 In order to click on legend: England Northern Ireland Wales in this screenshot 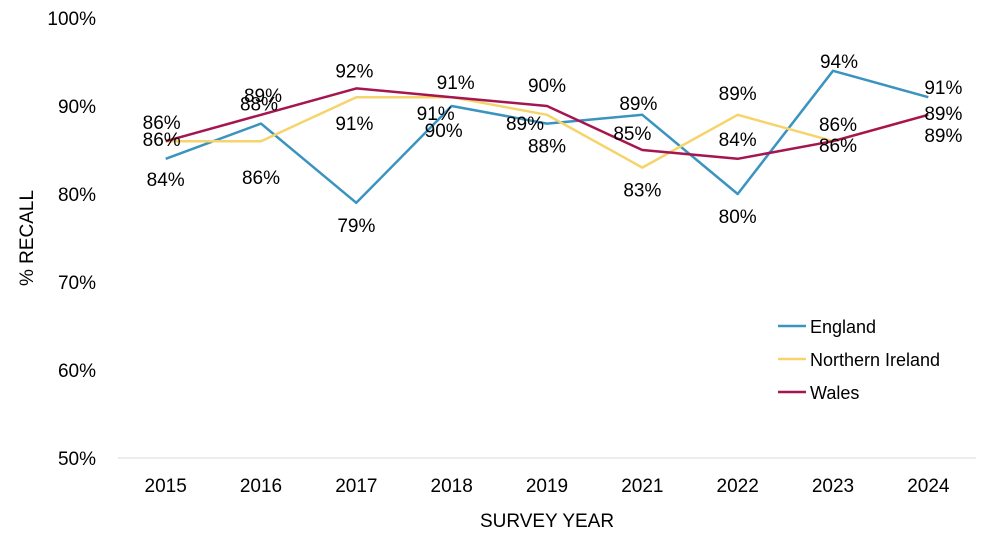, I will do `click(859, 360)`.